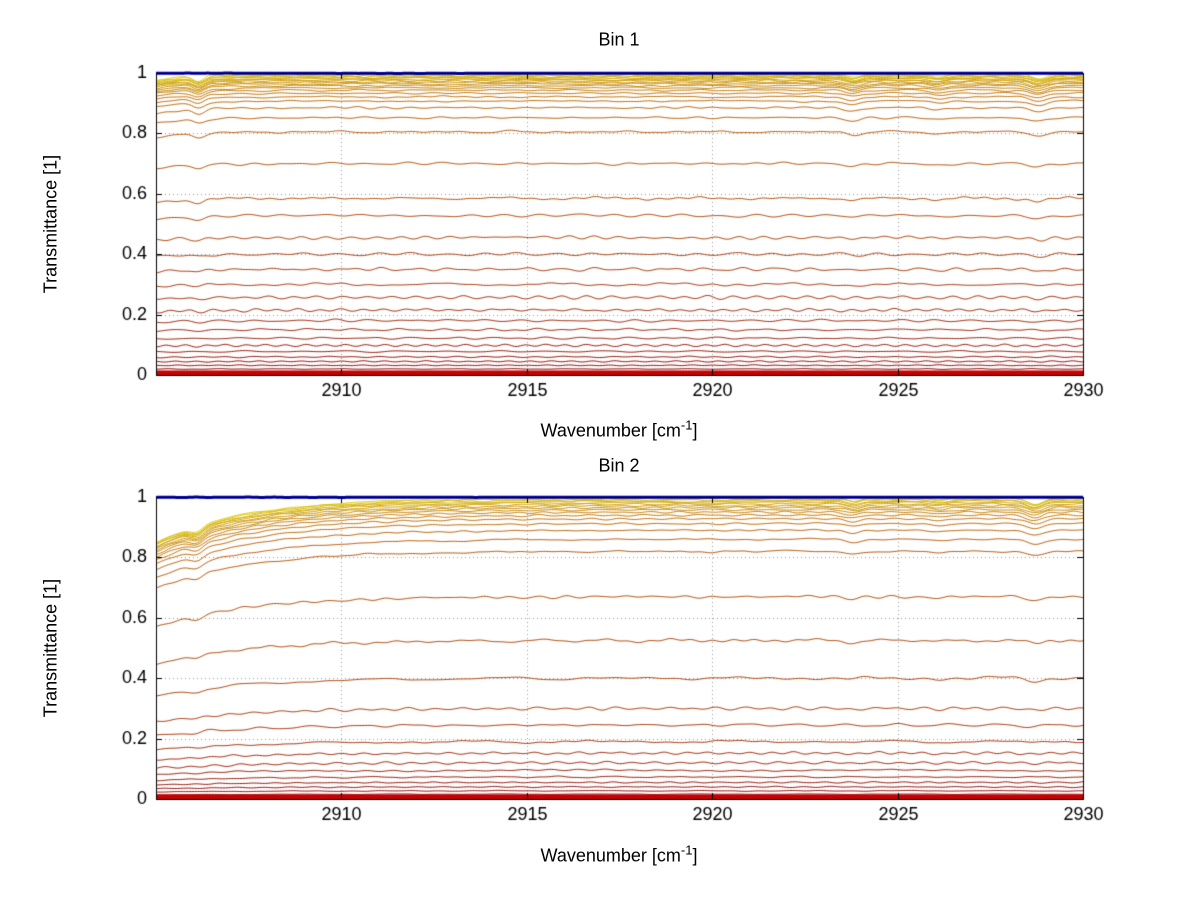 Image resolution: width=1200 pixels, height=901 pixels. I want to click on plot-title-bin1: Bin 1, so click(619, 39).